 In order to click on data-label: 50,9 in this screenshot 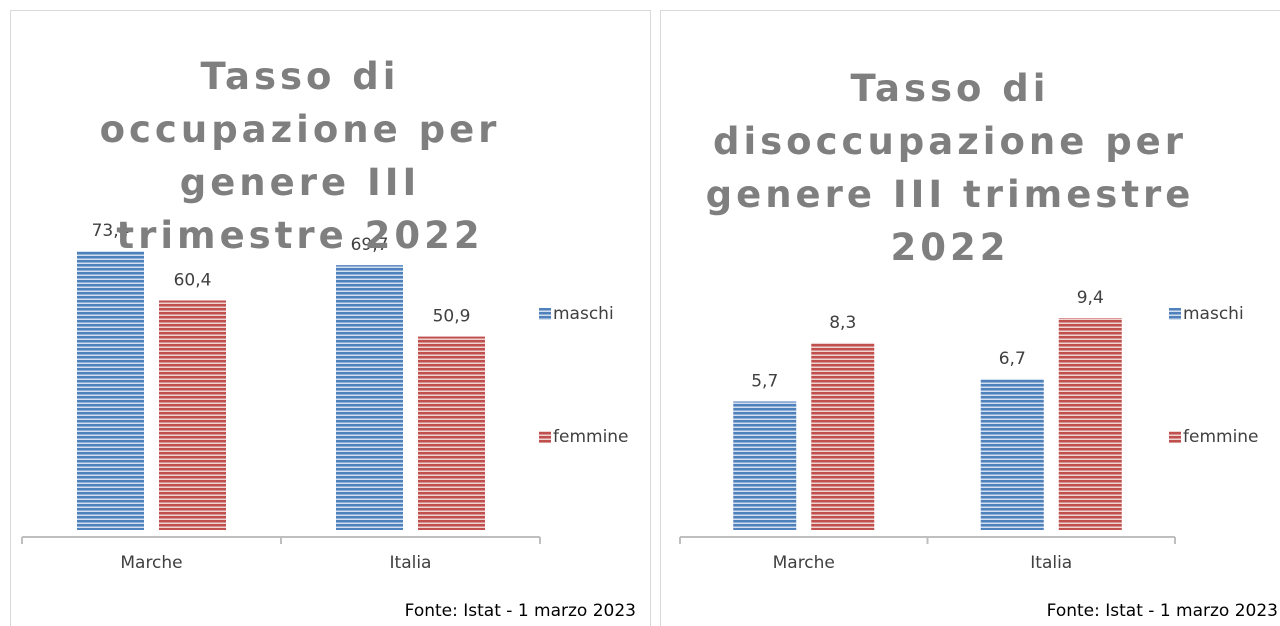, I will do `click(452, 317)`.